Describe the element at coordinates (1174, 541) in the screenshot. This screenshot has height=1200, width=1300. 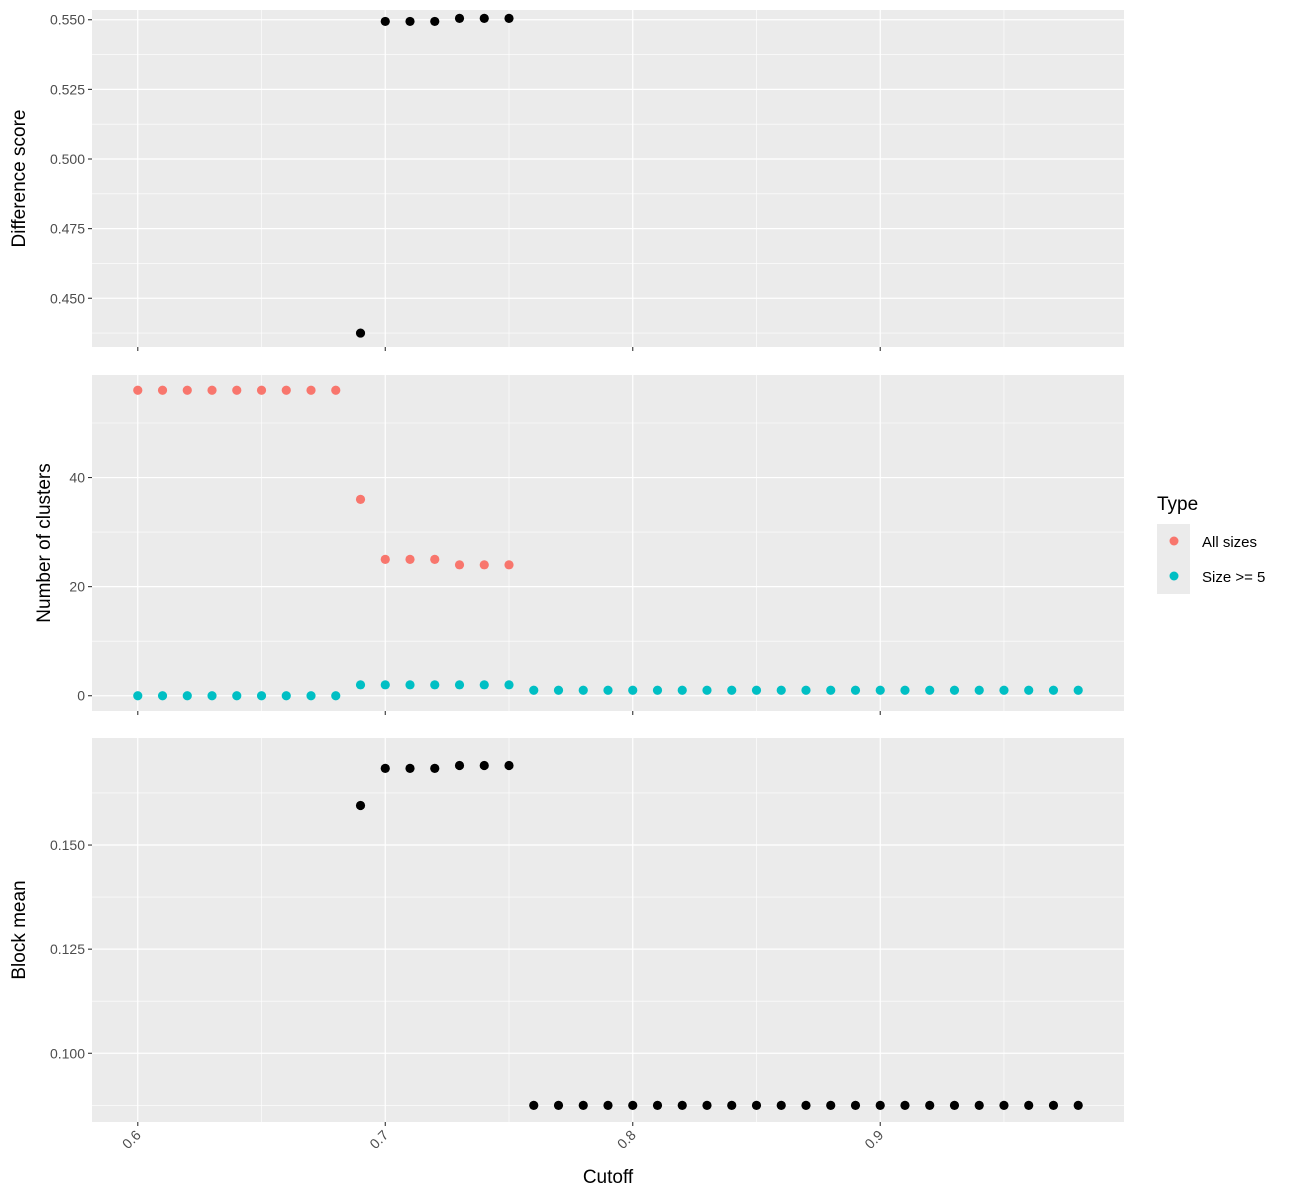
I see `legend-key-all-sizes` at that location.